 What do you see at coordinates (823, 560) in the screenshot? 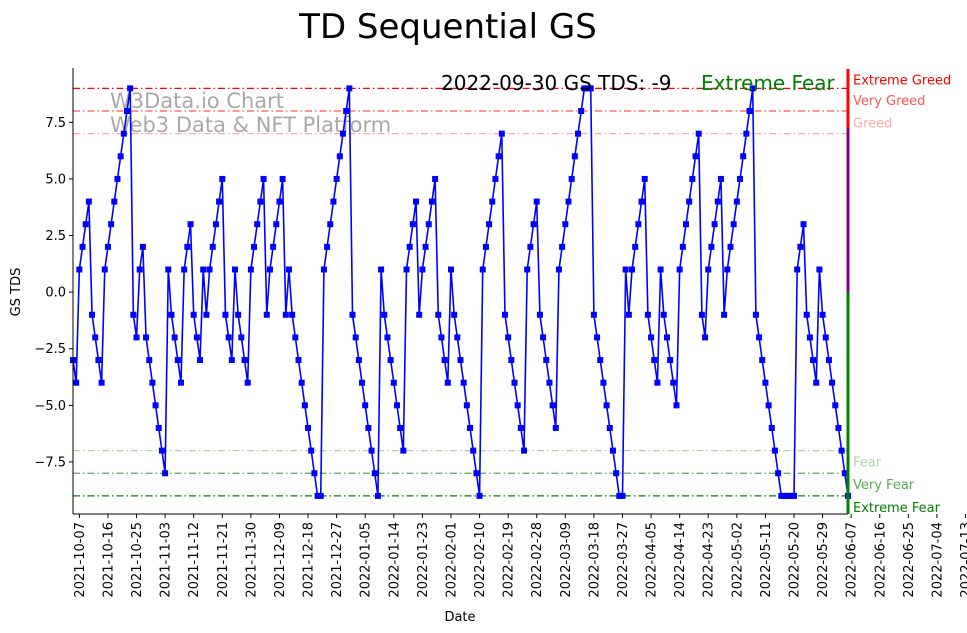
I see `x-tick-label-26: 2022-05-29` at bounding box center [823, 560].